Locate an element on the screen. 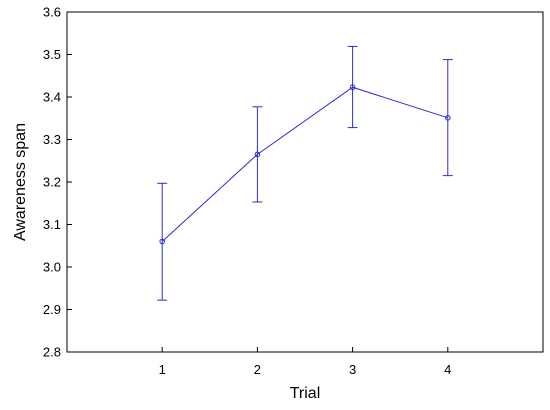 This screenshot has height=410, width=550. y-tick-label: 3.4 is located at coordinates (52, 97).